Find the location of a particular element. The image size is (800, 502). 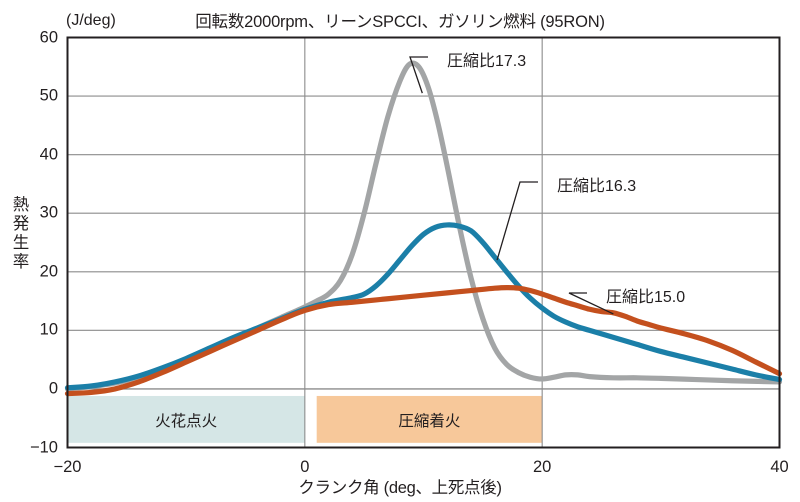

annotation-leader-lines is located at coordinates (511, 185).